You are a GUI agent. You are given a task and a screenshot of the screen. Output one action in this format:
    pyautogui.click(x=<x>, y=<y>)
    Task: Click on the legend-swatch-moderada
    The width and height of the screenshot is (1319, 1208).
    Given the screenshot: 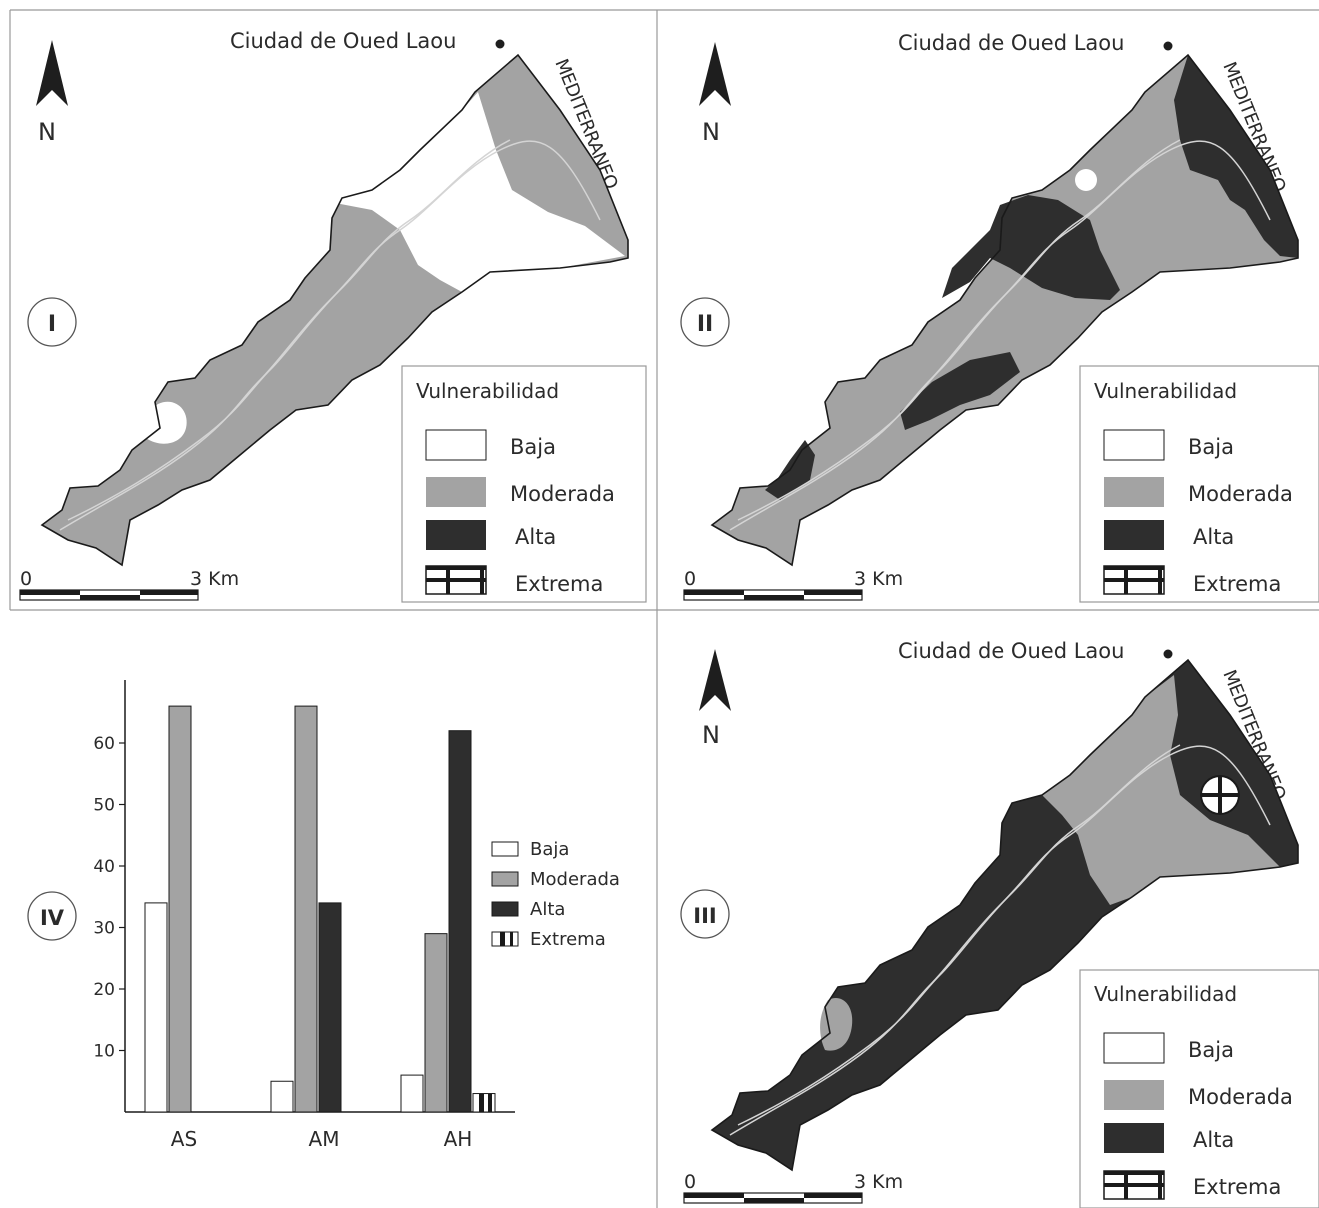 What is the action you would take?
    pyautogui.click(x=505, y=879)
    